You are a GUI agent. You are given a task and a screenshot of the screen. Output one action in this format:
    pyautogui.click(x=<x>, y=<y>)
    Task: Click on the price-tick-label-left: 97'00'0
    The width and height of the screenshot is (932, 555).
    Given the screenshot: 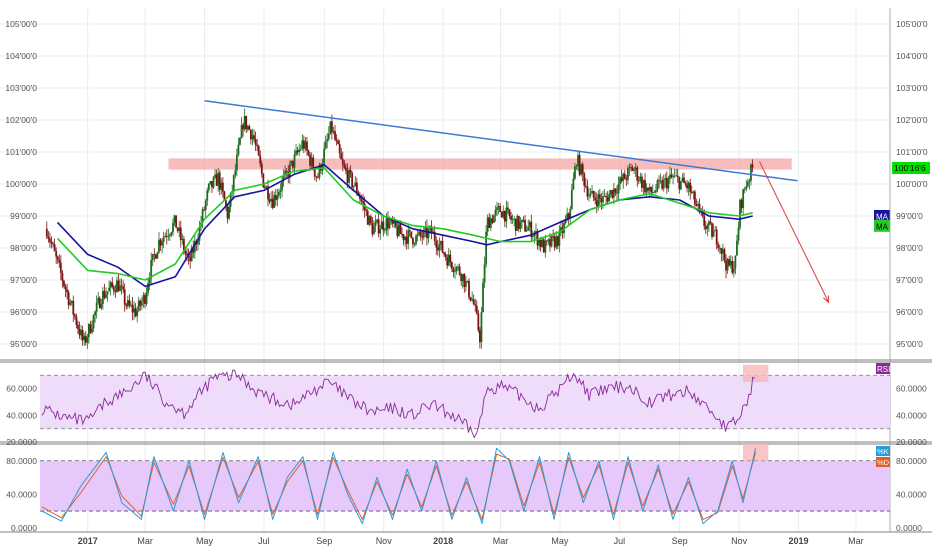 What is the action you would take?
    pyautogui.click(x=23, y=280)
    